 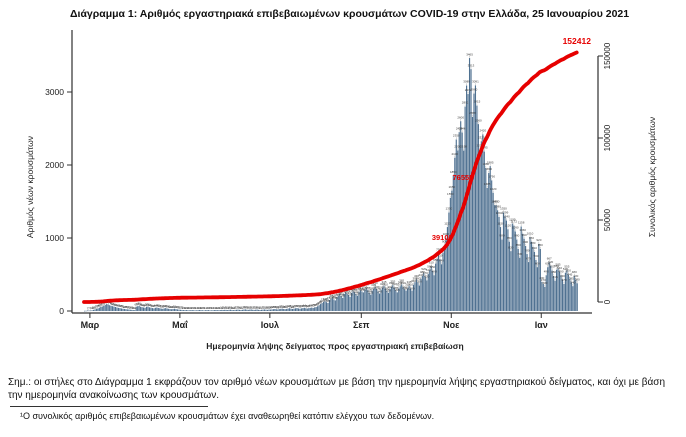 What do you see at coordinates (466, 82) in the screenshot?
I see `bar-label: 3089` at bounding box center [466, 82].